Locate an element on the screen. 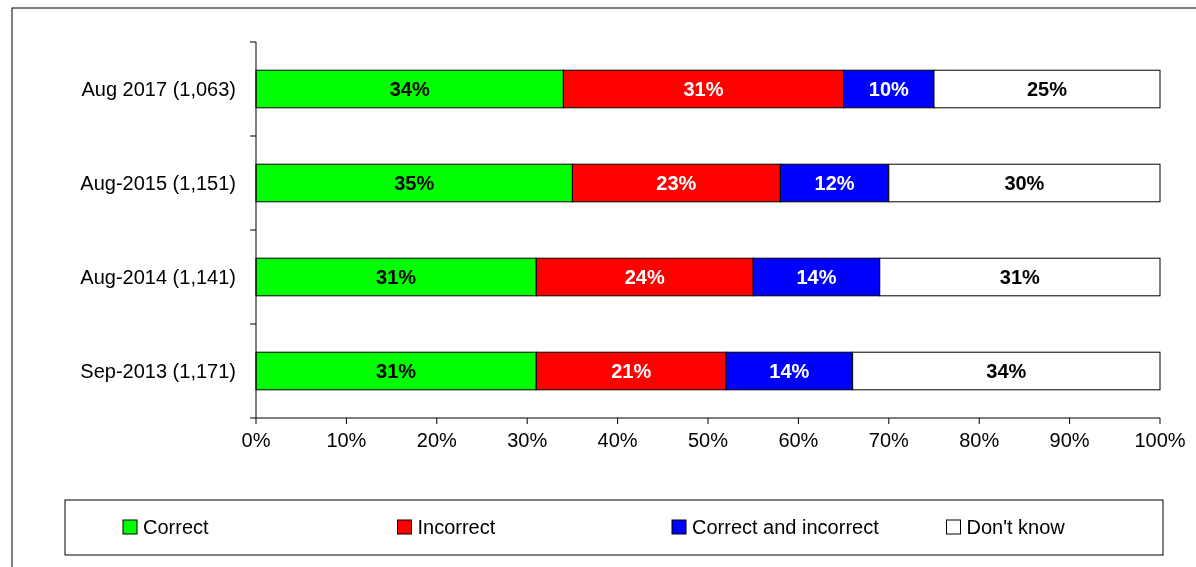 The image size is (1196, 567). legend-label: Incorrect is located at coordinates (456, 527).